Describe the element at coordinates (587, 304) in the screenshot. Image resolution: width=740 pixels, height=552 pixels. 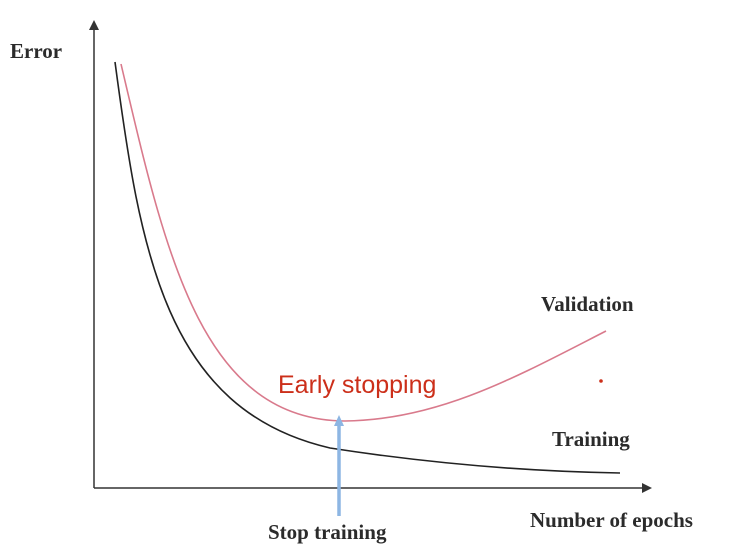
I see `validation-series-label: Validation` at that location.